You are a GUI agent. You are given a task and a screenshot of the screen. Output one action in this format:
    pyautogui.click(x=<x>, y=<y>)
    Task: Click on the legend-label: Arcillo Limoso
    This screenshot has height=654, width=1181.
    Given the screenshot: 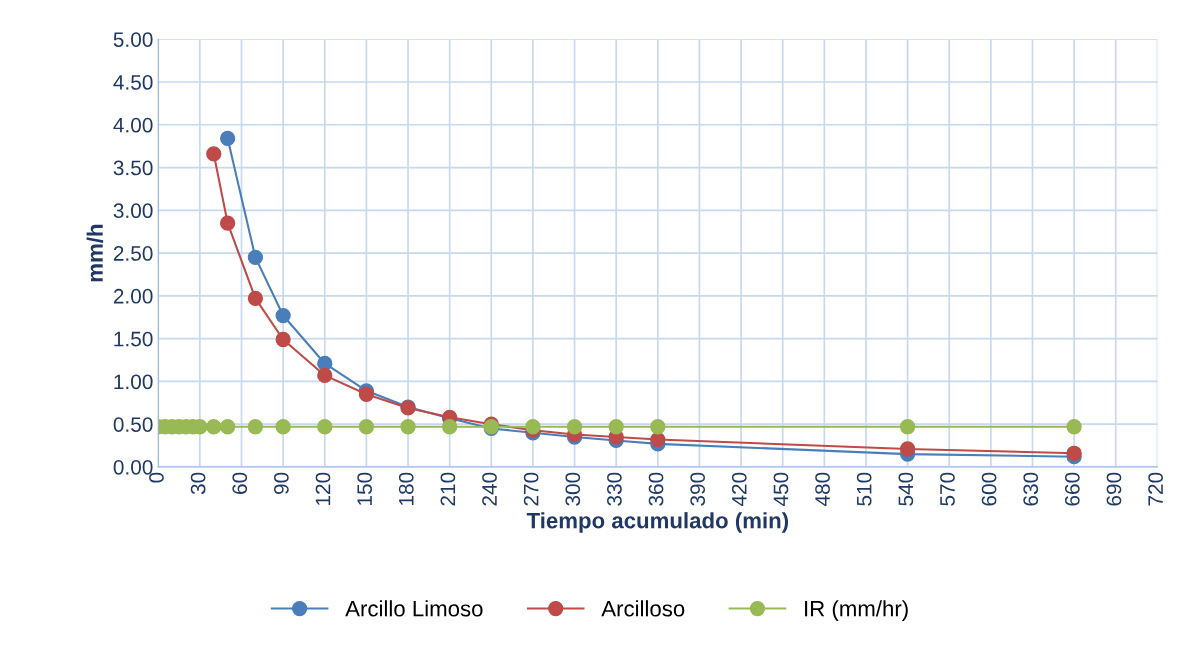 What is the action you would take?
    pyautogui.click(x=414, y=608)
    